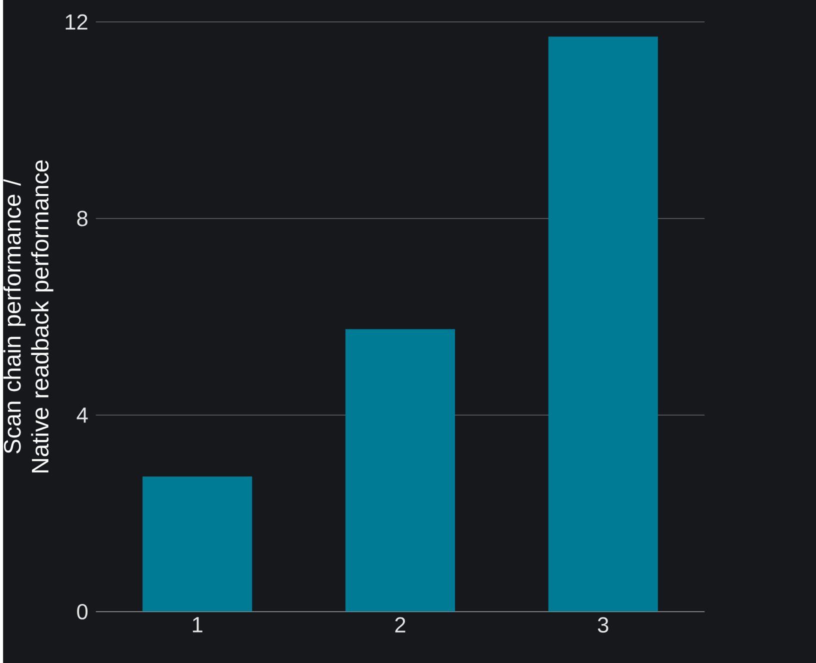 This screenshot has height=663, width=816. What do you see at coordinates (603, 624) in the screenshot?
I see `x-tick-label: 3` at bounding box center [603, 624].